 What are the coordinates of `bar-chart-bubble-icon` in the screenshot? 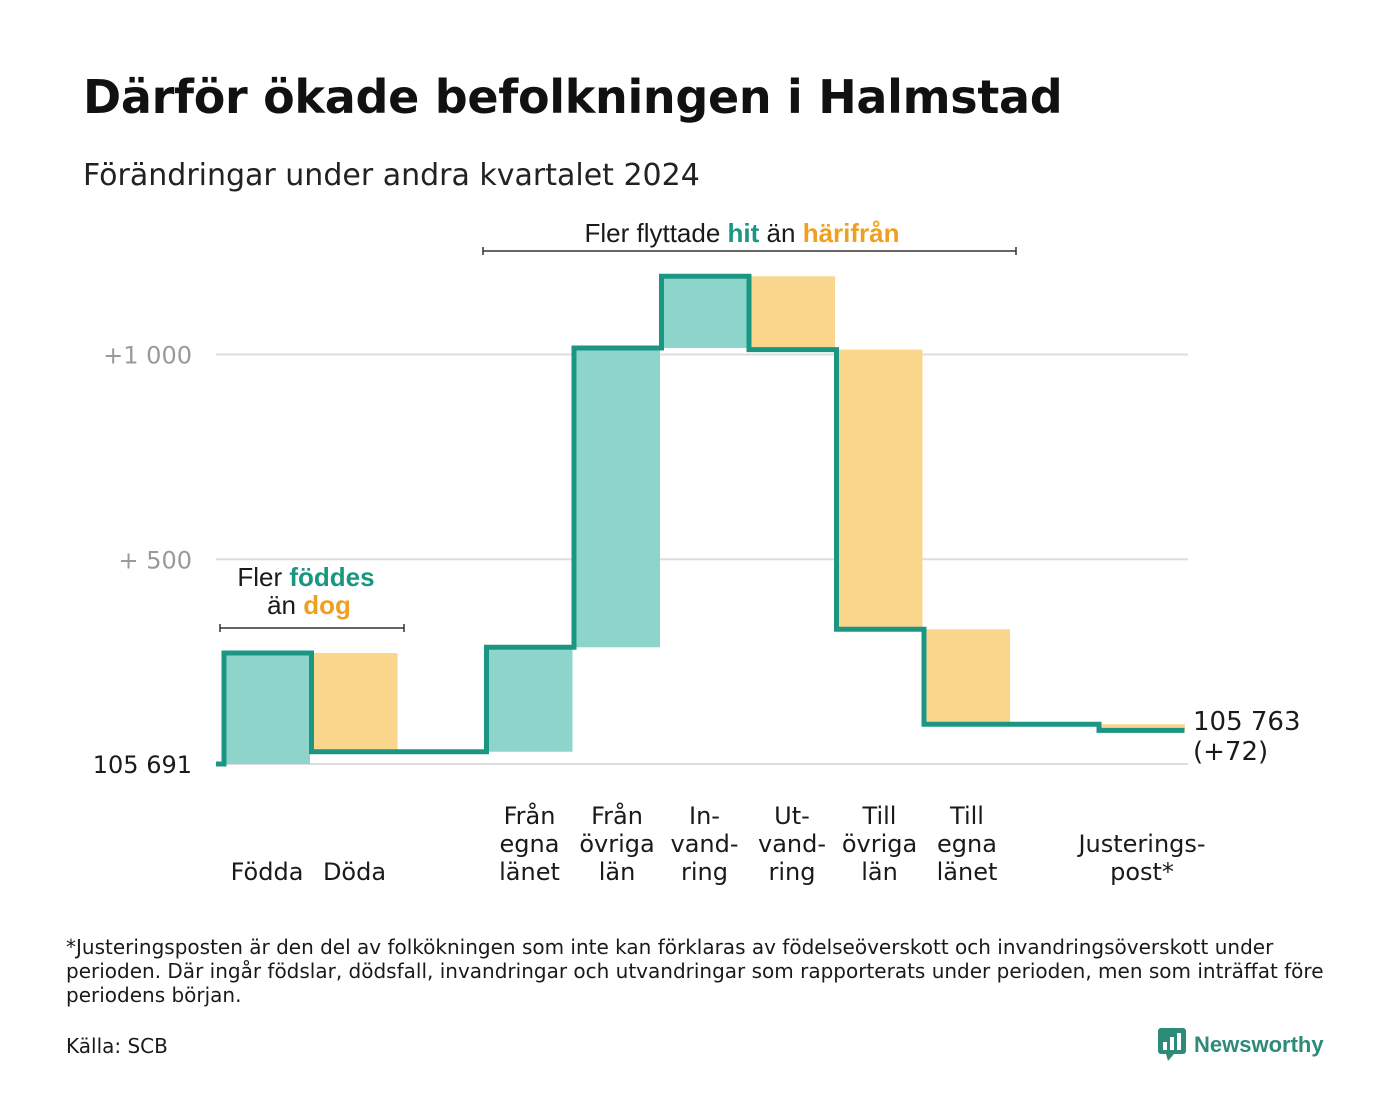 It's located at (1172, 1044).